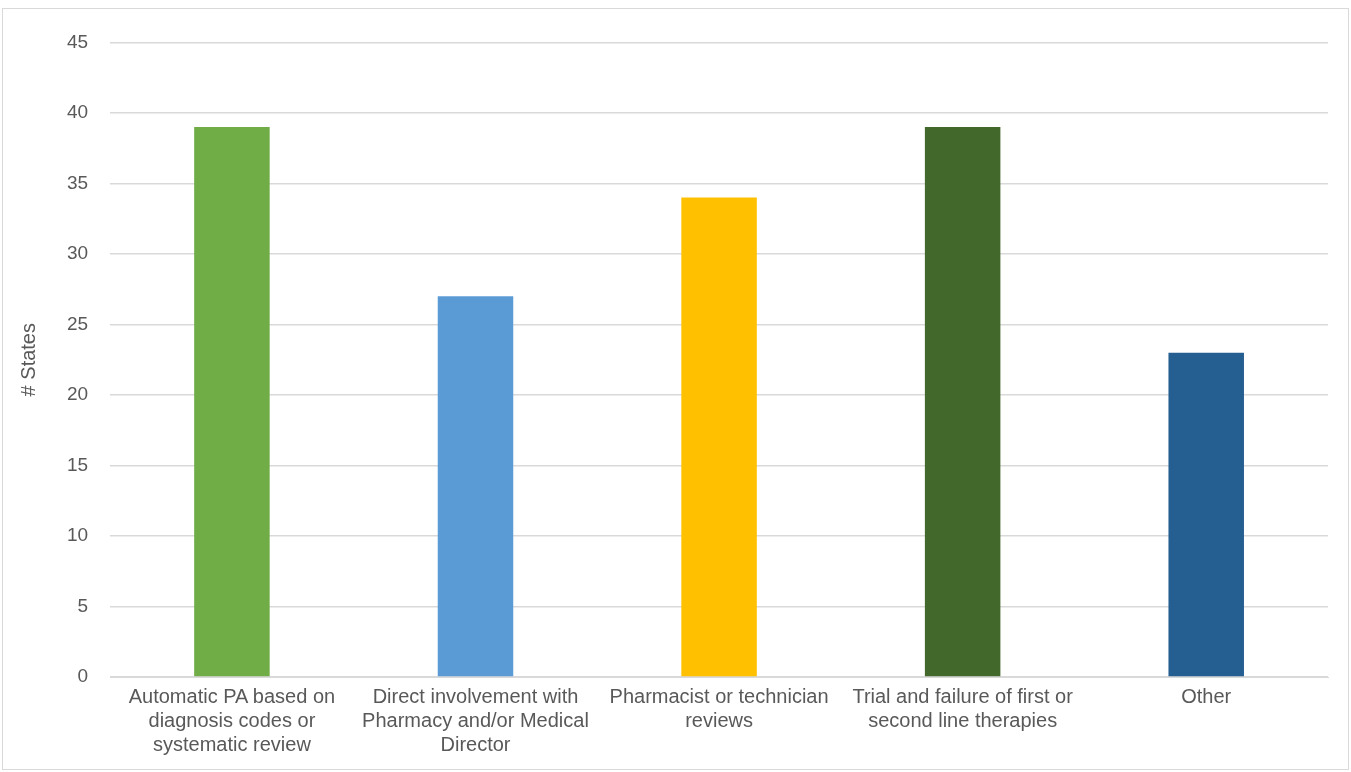  Describe the element at coordinates (77, 464) in the screenshot. I see `y-tick-label: 15` at that location.